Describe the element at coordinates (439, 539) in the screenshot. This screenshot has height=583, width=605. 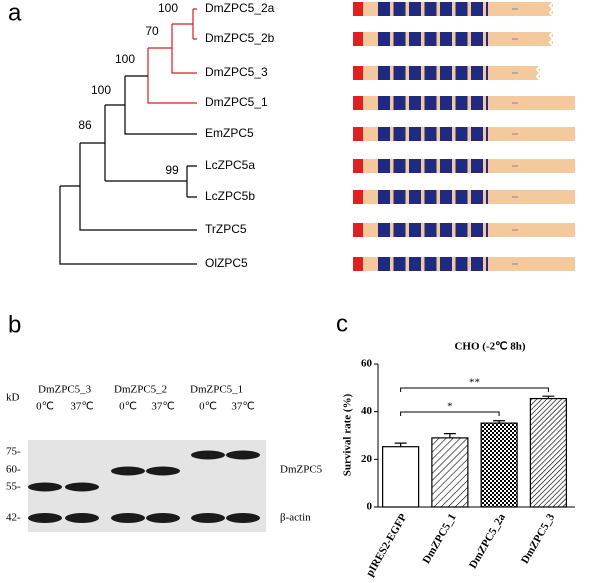
I see `x-tick-label: DmZPC5_1` at that location.